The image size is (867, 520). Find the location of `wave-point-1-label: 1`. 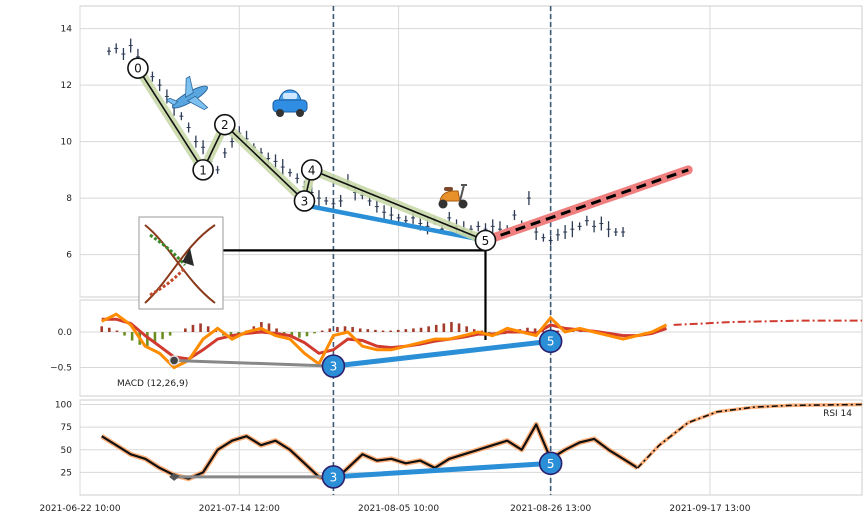

wave-point-1-label: 1 is located at coordinates (203, 170).